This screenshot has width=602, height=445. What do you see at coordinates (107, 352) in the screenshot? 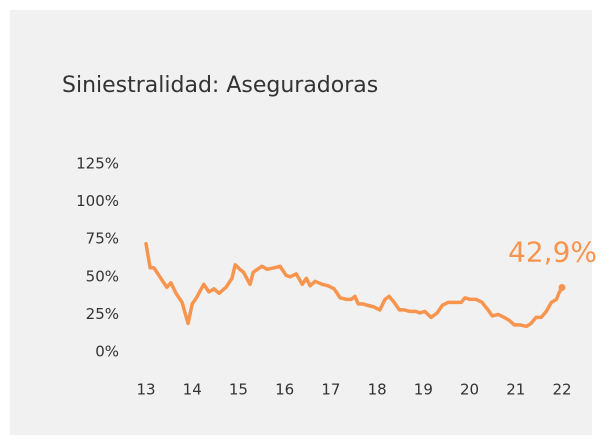
I see `y-tick-label: 0%` at bounding box center [107, 352].